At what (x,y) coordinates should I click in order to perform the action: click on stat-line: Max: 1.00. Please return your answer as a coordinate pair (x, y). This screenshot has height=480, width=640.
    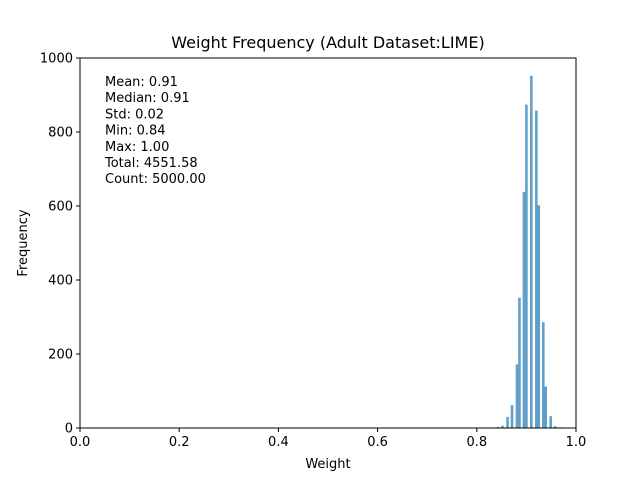
    Looking at the image, I should click on (137, 147).